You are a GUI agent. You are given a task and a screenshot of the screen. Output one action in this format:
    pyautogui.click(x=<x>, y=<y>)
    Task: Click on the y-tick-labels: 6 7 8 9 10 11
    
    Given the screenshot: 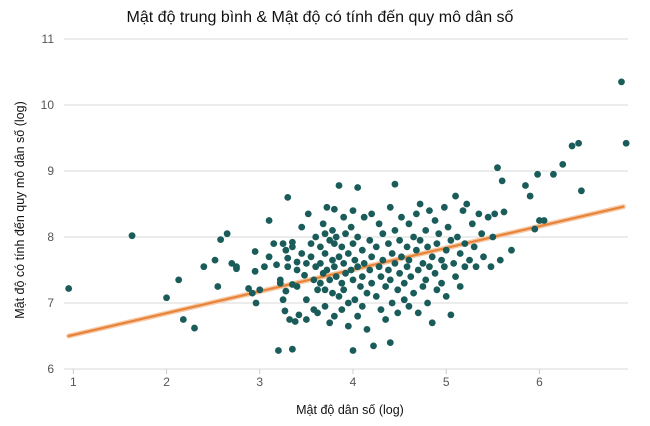 What is the action you would take?
    pyautogui.click(x=48, y=204)
    